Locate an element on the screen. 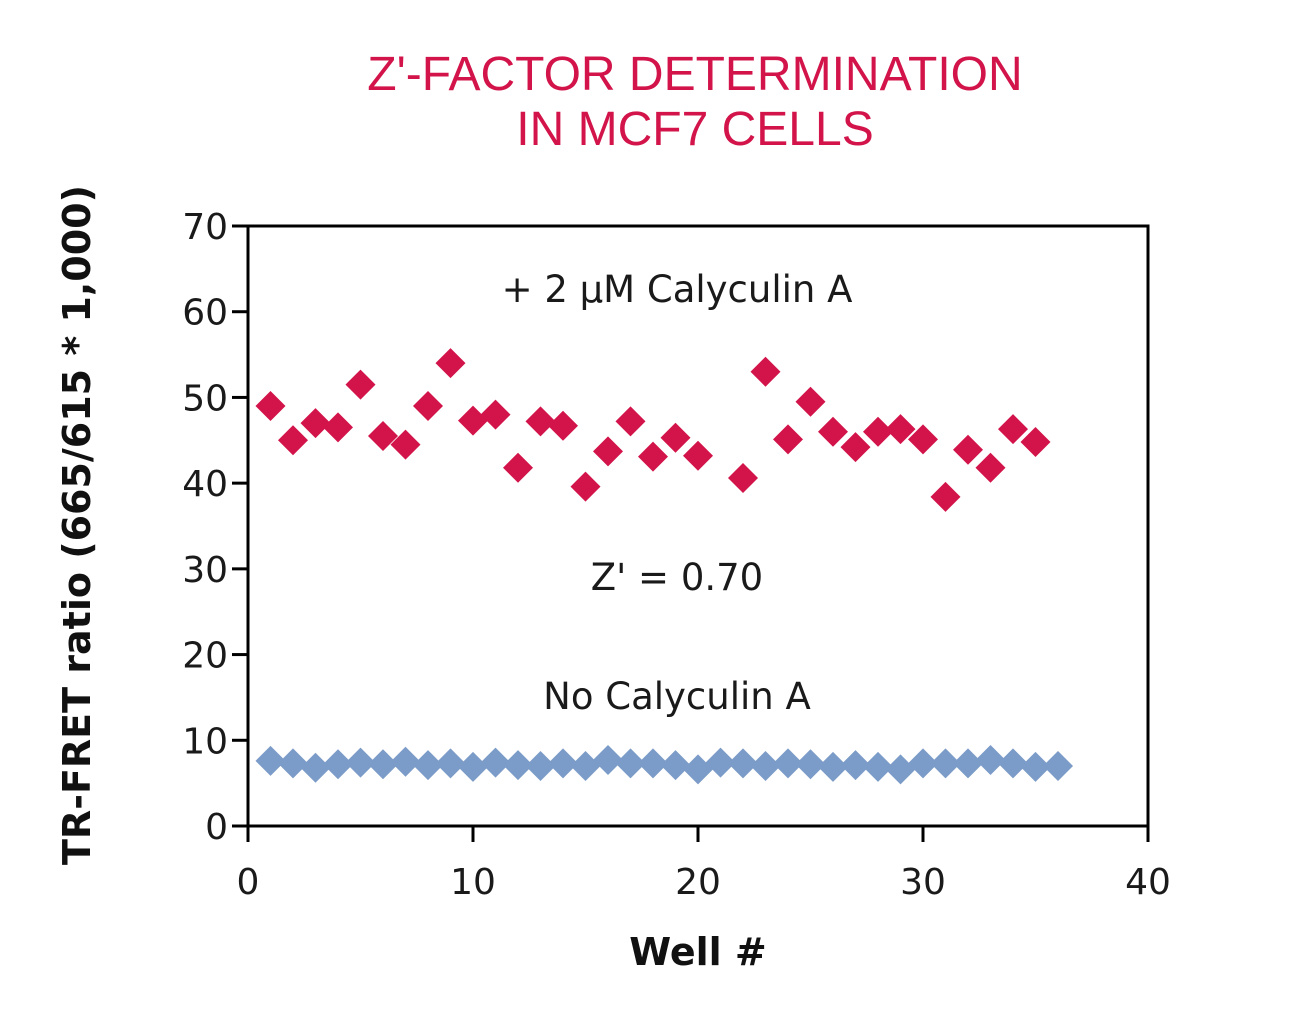 The image size is (1302, 1024). y-tick-label: 50 is located at coordinates (205, 398).